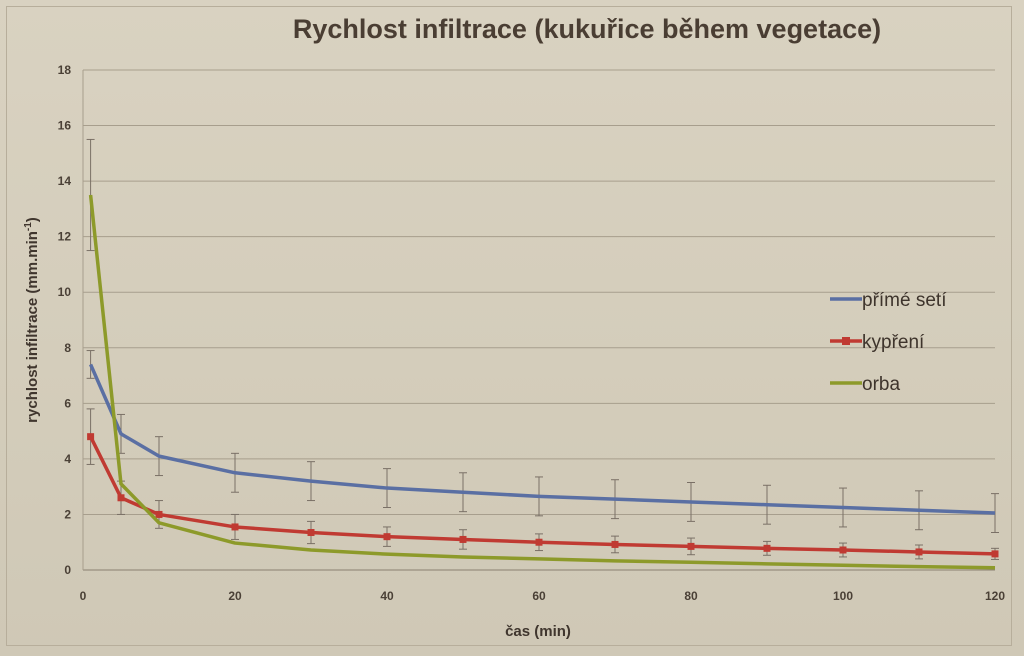  Describe the element at coordinates (235, 596) in the screenshot. I see `x-tick-label-20: 20` at that location.